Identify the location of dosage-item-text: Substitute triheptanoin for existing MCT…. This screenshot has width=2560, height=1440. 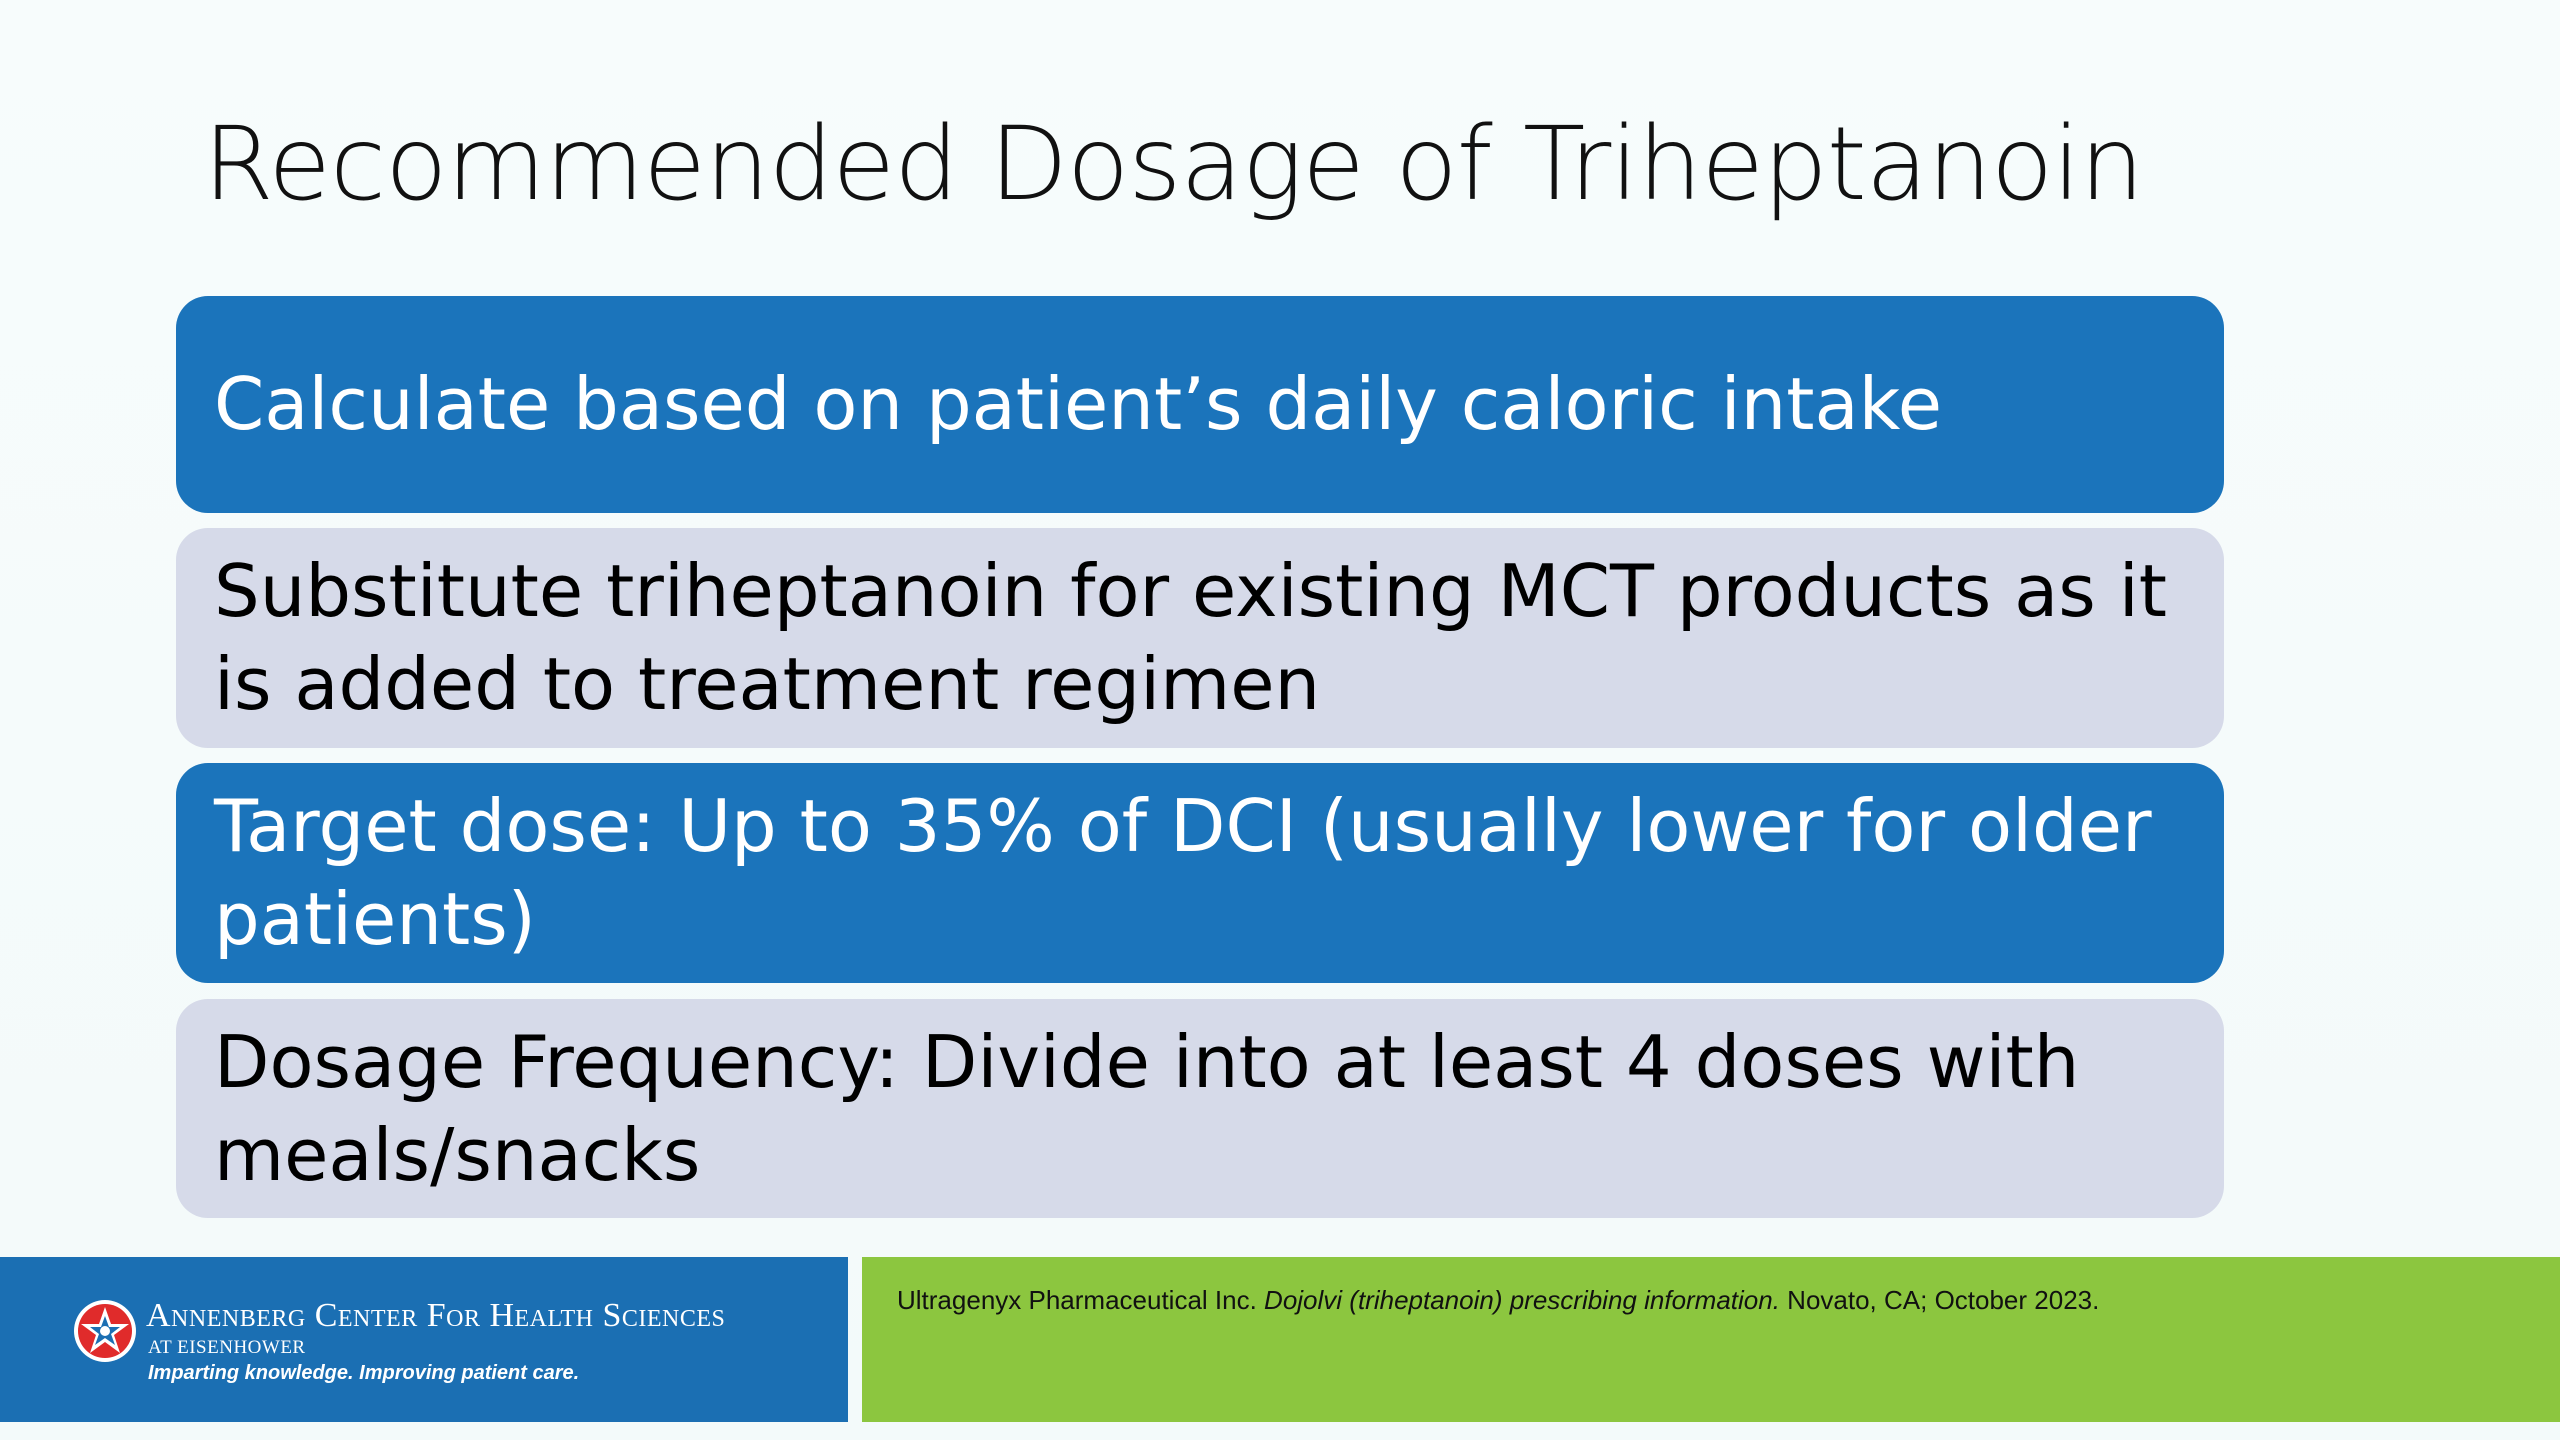
(1190, 637).